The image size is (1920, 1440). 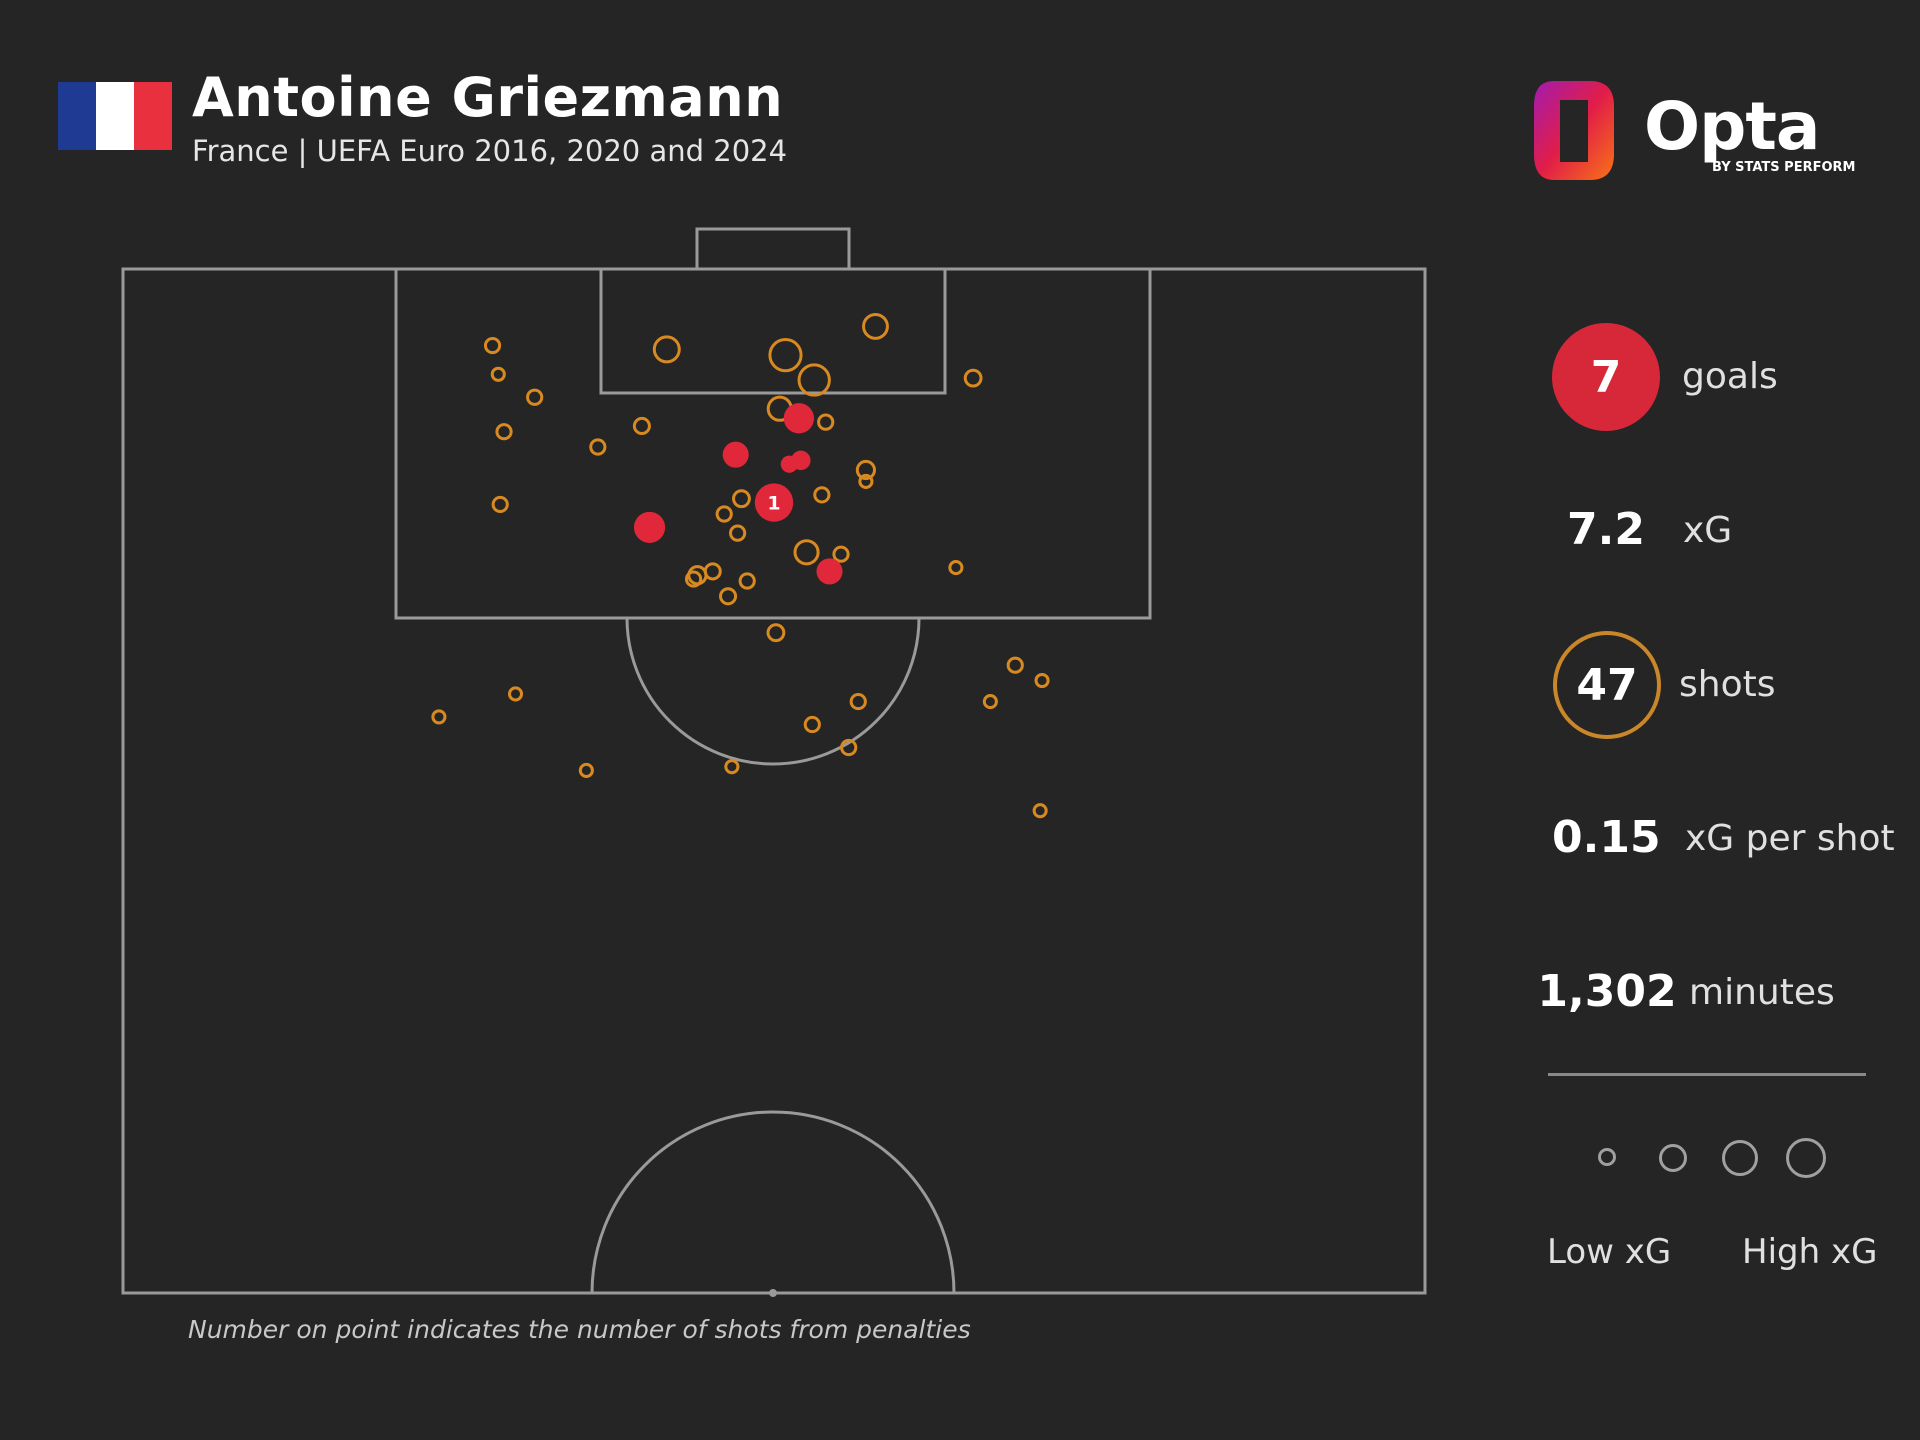 I want to click on france-flag, so click(x=115, y=116).